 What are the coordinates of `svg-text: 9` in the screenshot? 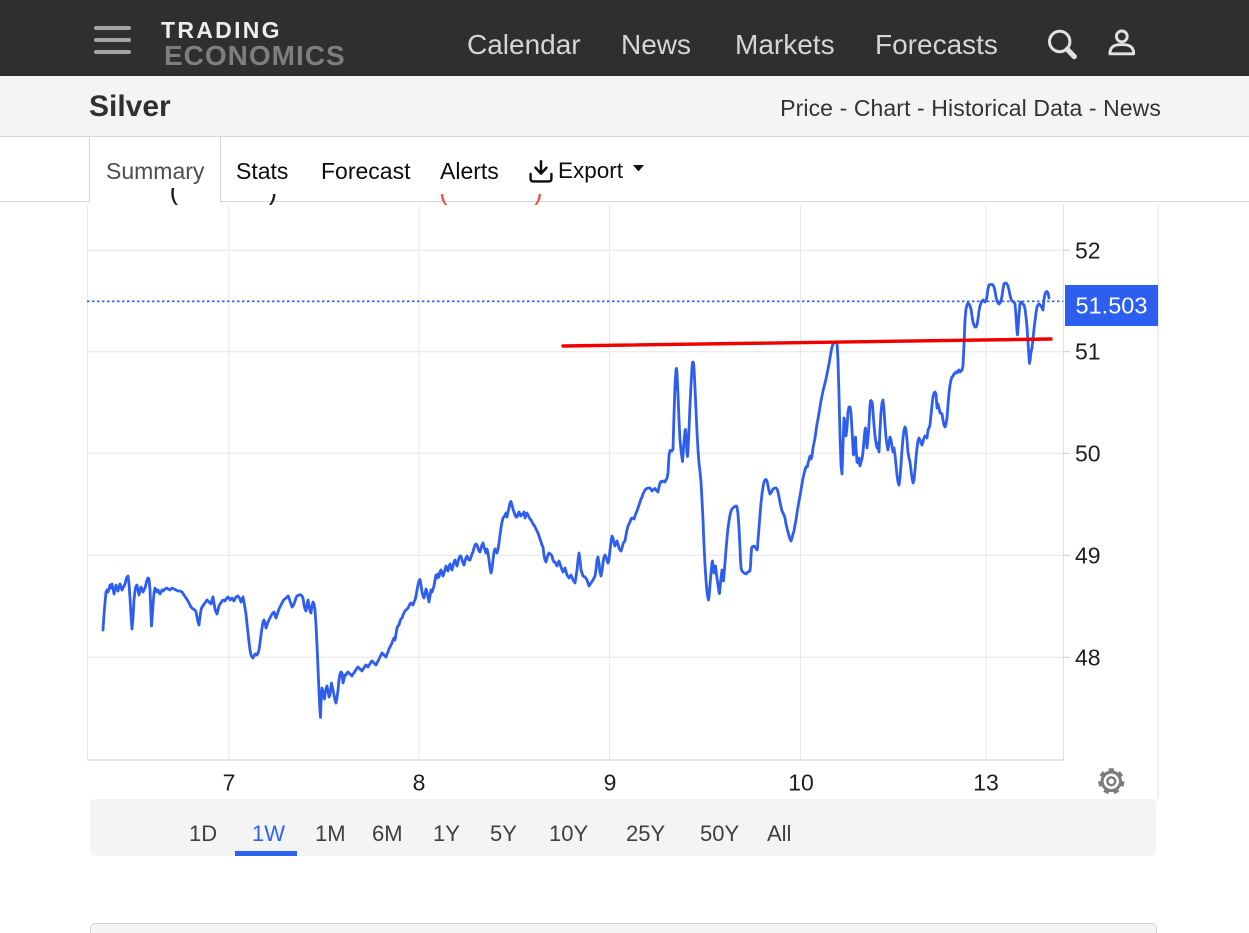 It's located at (610, 783).